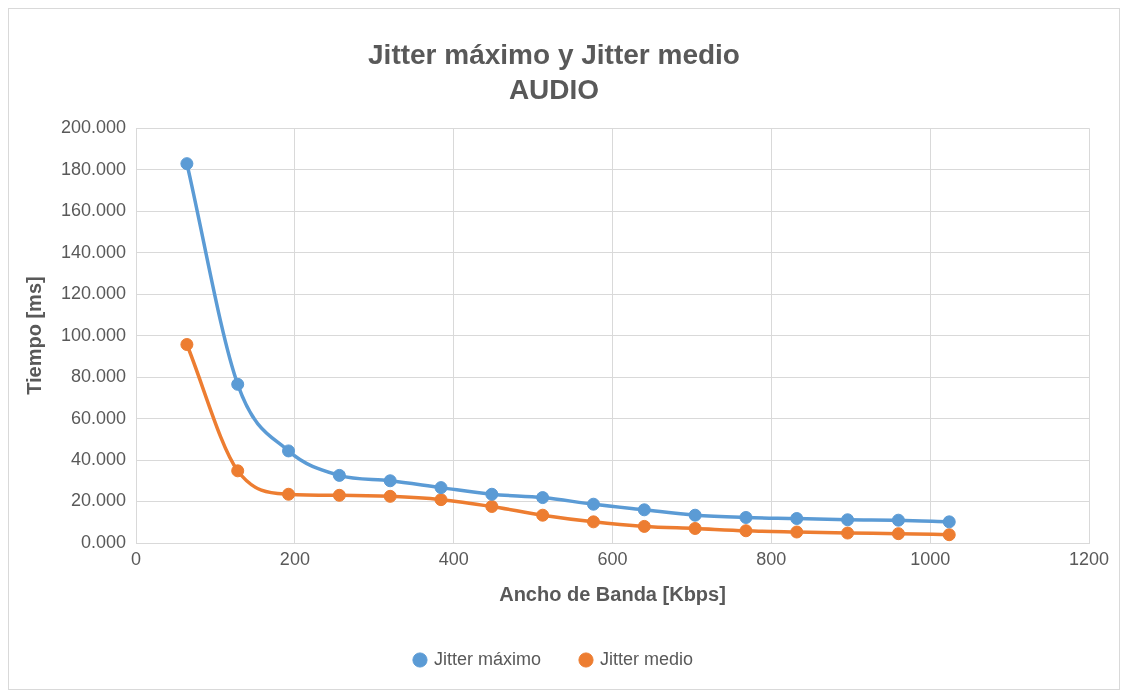 This screenshot has height=700, width=1134. Describe the element at coordinates (99, 376) in the screenshot. I see `y-tick-label: 80.000` at that location.